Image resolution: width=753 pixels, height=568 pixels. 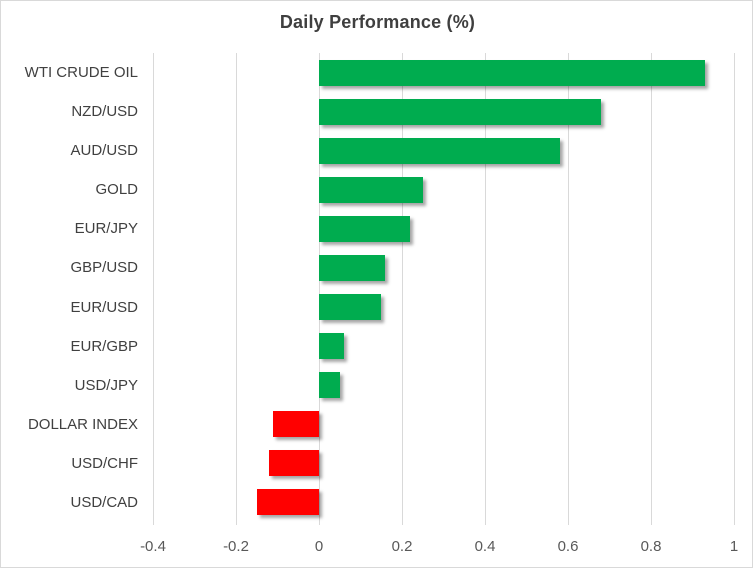 I want to click on x-tick-label-0.2: 0.2, so click(x=402, y=546).